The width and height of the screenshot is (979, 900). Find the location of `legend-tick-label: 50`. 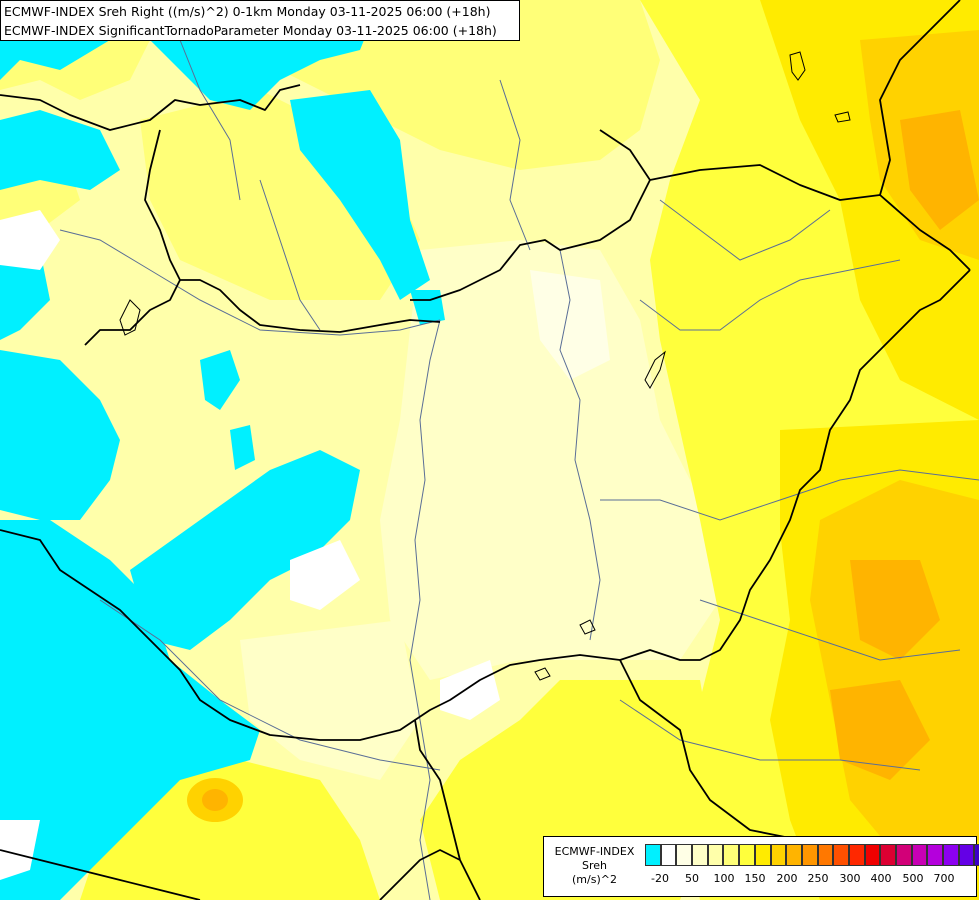

legend-tick-label: 50 is located at coordinates (692, 878).